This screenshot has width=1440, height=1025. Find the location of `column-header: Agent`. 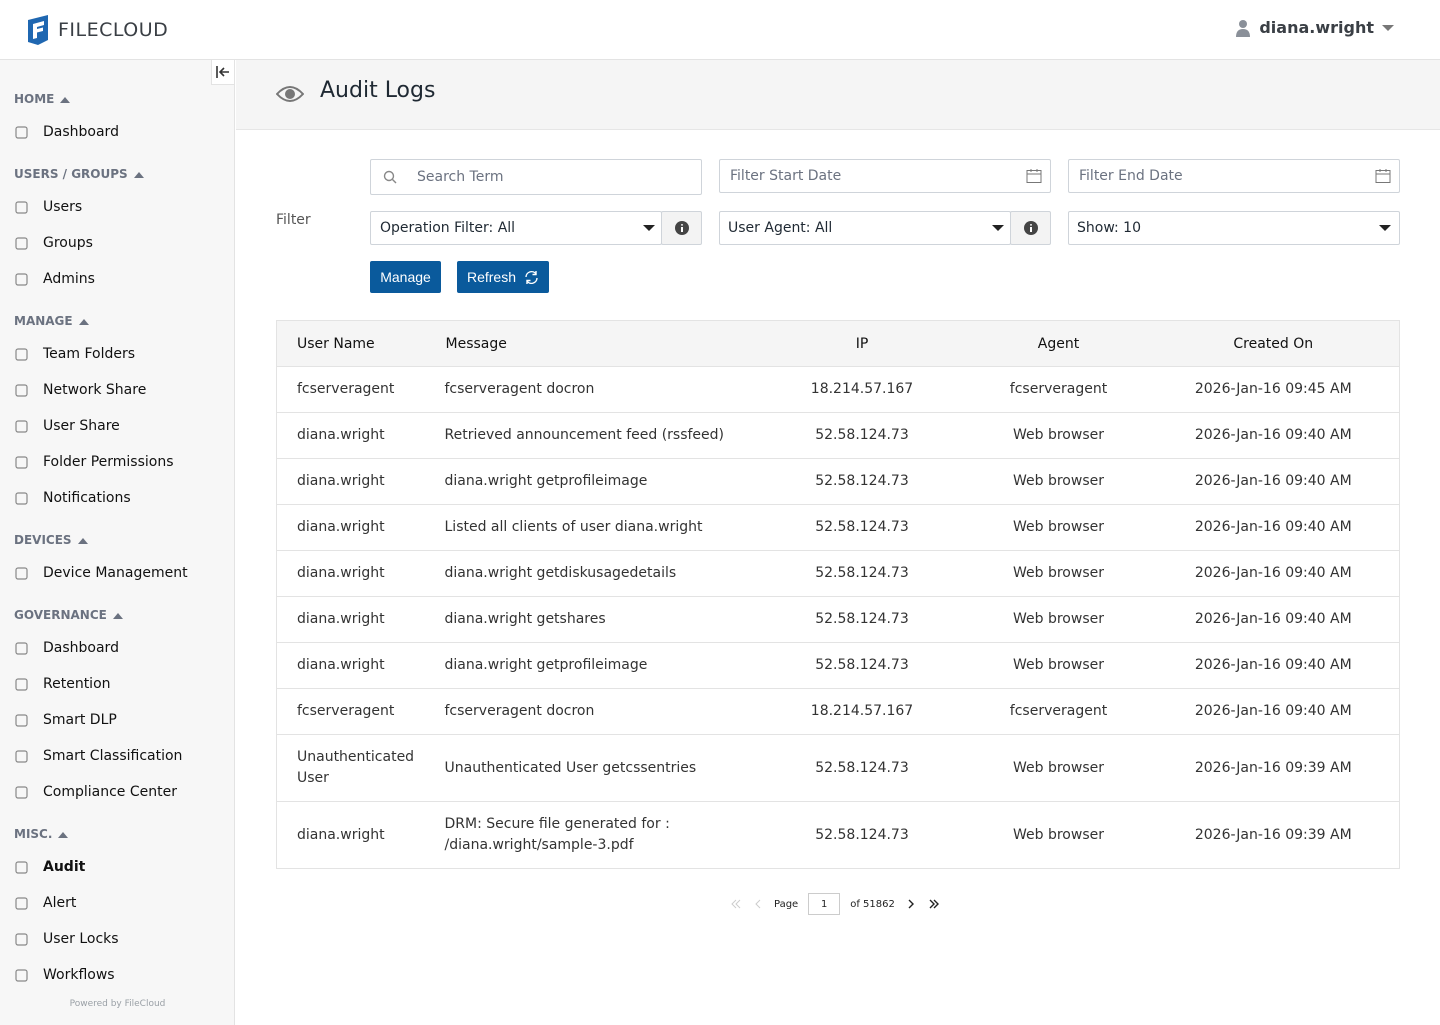

column-header: Agent is located at coordinates (1058, 343).